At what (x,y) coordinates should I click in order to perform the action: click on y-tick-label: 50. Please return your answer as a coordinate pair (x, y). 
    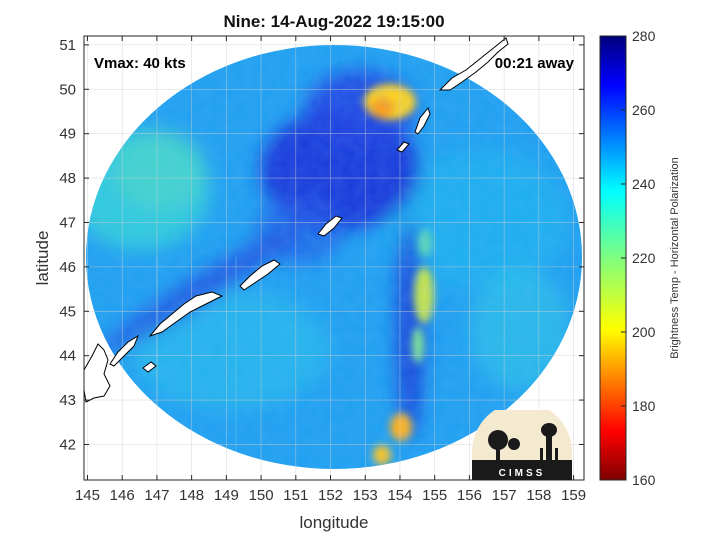
    Looking at the image, I should click on (67, 89).